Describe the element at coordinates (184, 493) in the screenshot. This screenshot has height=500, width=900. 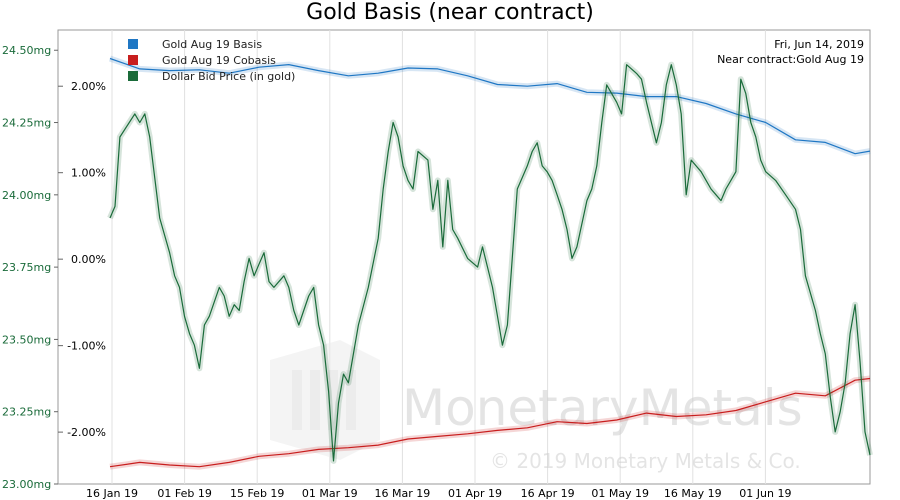
I see `x-tick-label: 01 Feb 19` at that location.